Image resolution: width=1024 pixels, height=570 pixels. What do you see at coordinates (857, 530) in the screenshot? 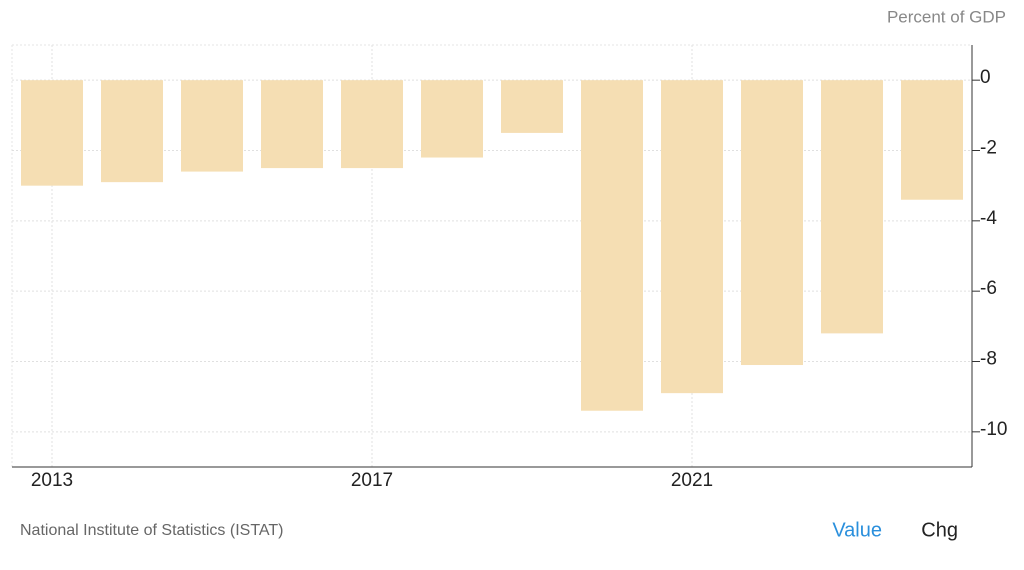
I see `value-tab: Value` at bounding box center [857, 530].